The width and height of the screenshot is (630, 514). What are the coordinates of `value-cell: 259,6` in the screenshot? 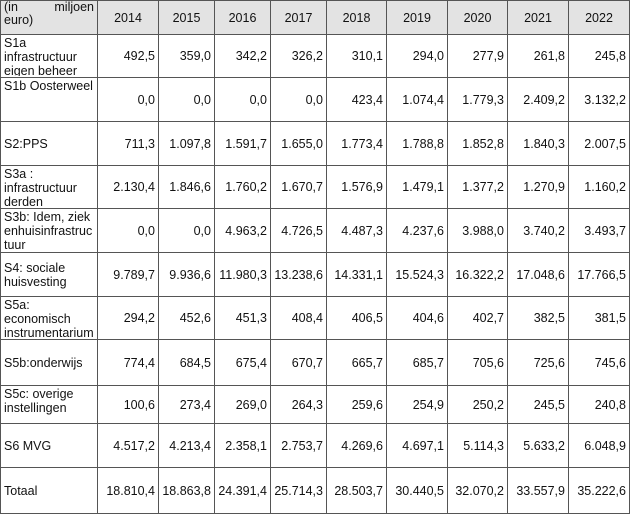 It's located at (356, 404).